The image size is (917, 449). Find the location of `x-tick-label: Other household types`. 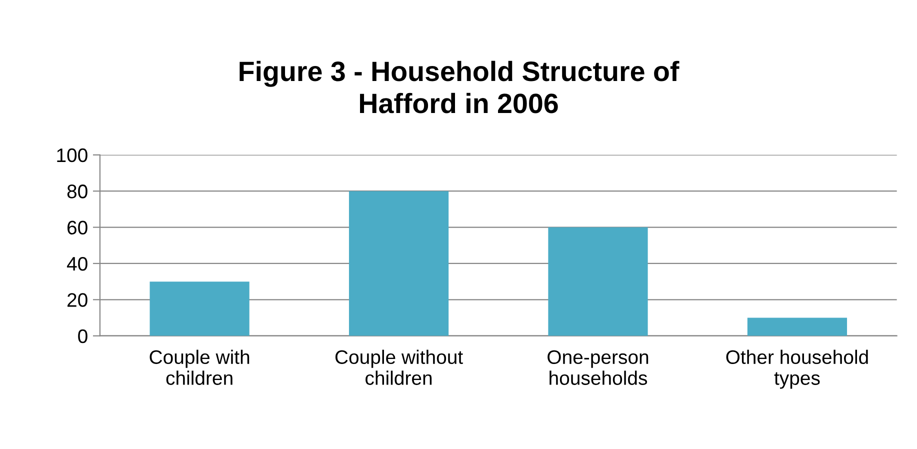

x-tick-label: Other household types is located at coordinates (797, 369).